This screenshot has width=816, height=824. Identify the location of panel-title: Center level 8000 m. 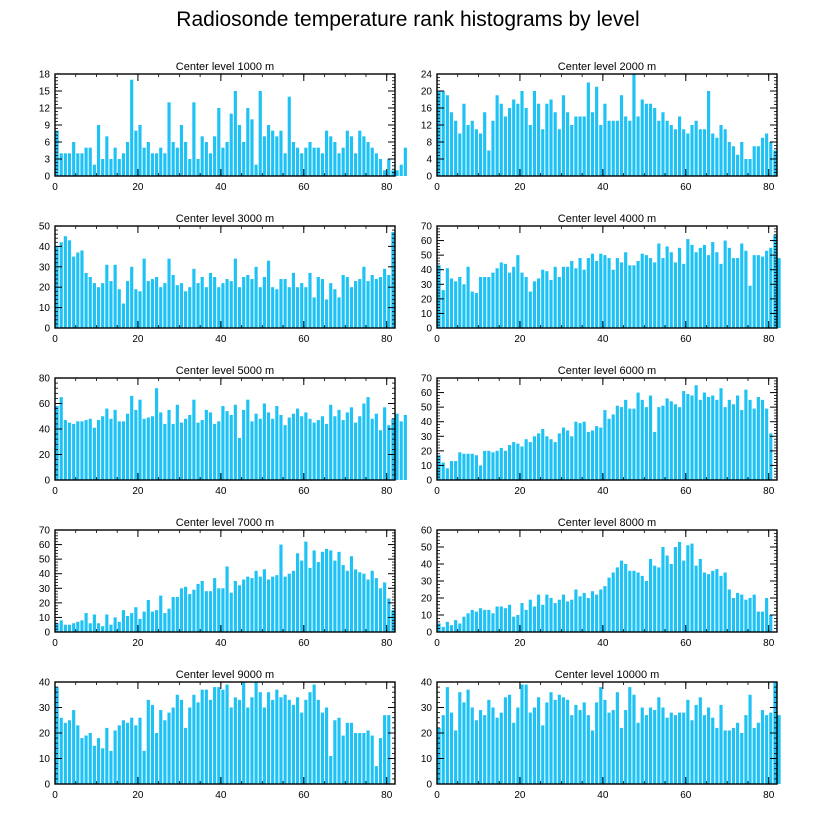
(607, 523).